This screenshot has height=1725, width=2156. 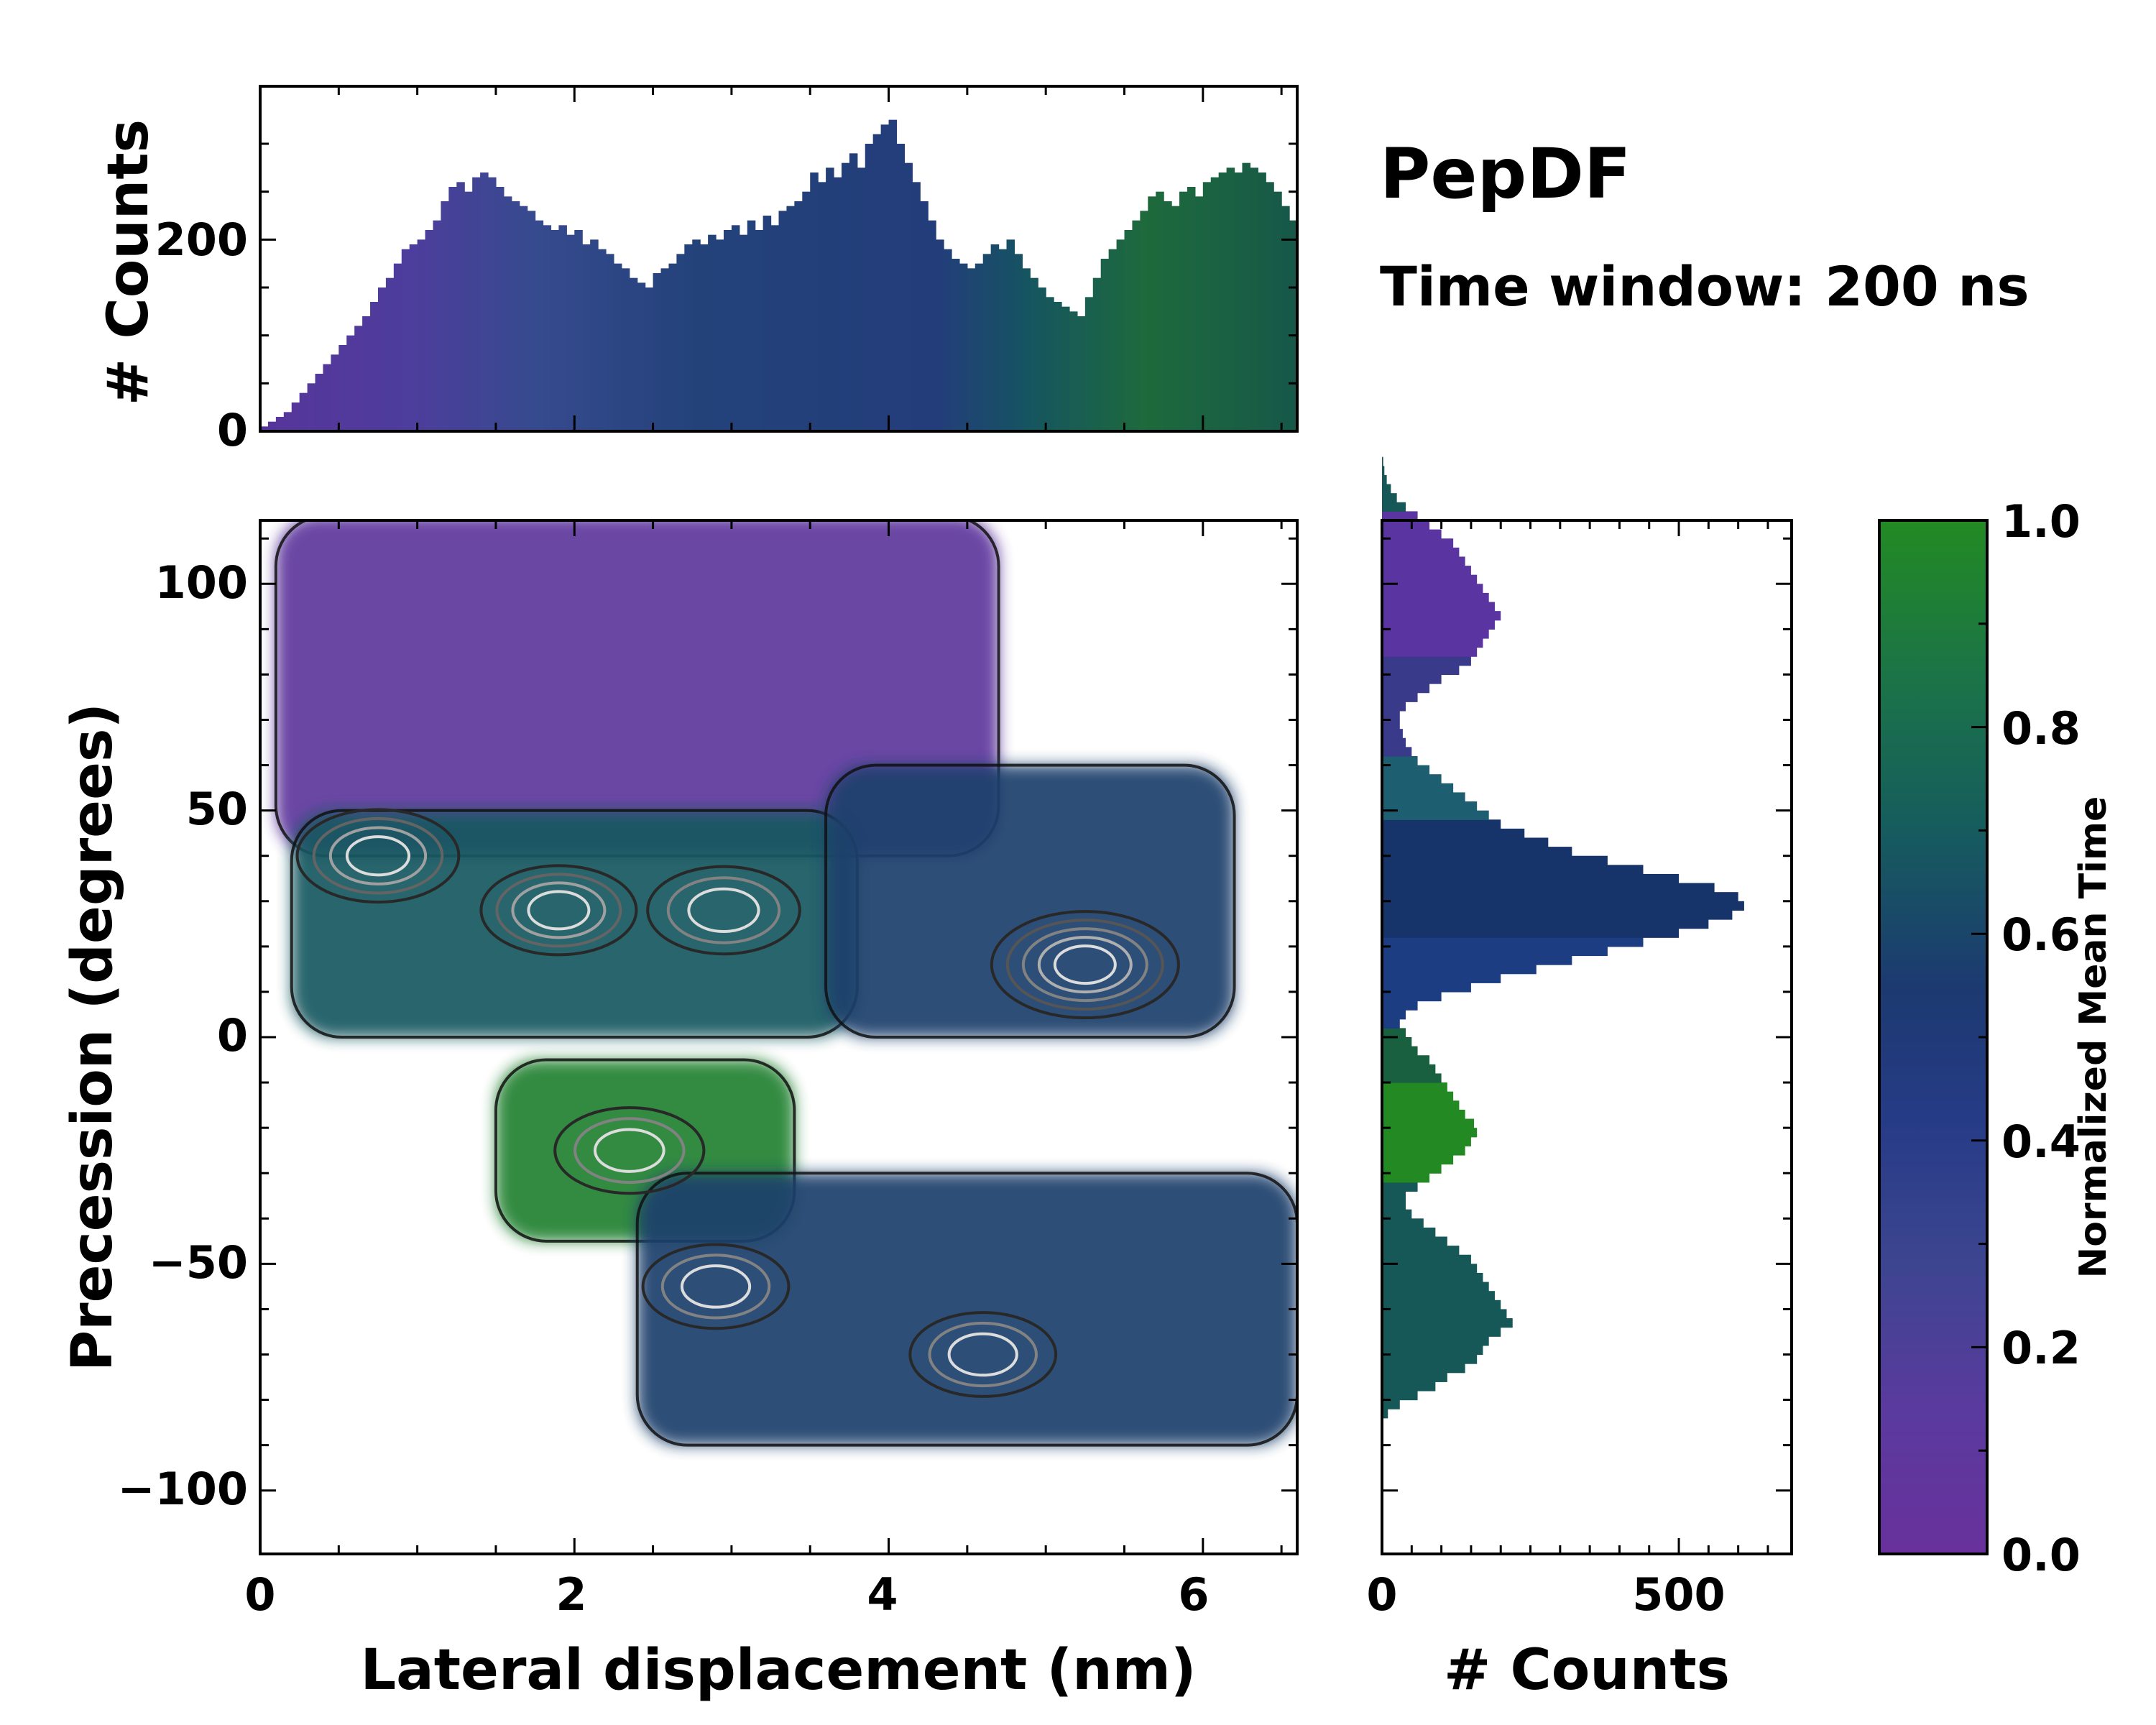 I want to click on right-histogram-xlabel: # Counts, so click(x=1587, y=1670).